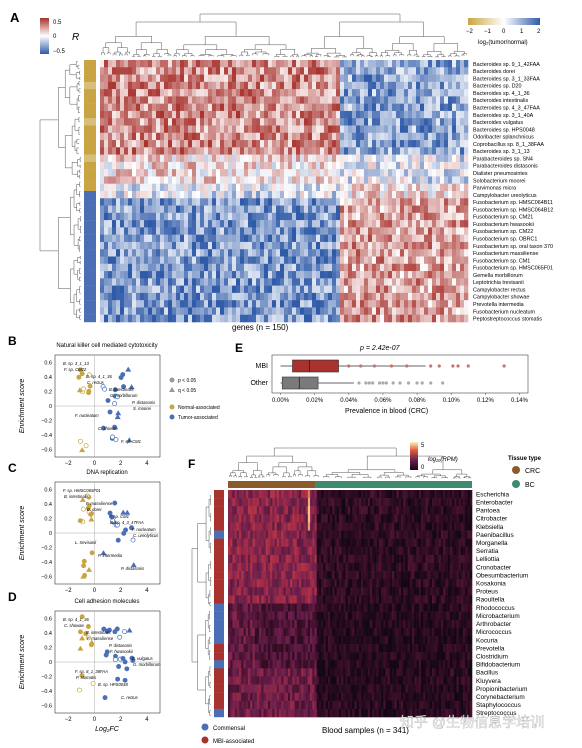 This screenshot has height=748, width=582. What do you see at coordinates (219, 534) in the screenshot?
I see `category-cell` at bounding box center [219, 534].